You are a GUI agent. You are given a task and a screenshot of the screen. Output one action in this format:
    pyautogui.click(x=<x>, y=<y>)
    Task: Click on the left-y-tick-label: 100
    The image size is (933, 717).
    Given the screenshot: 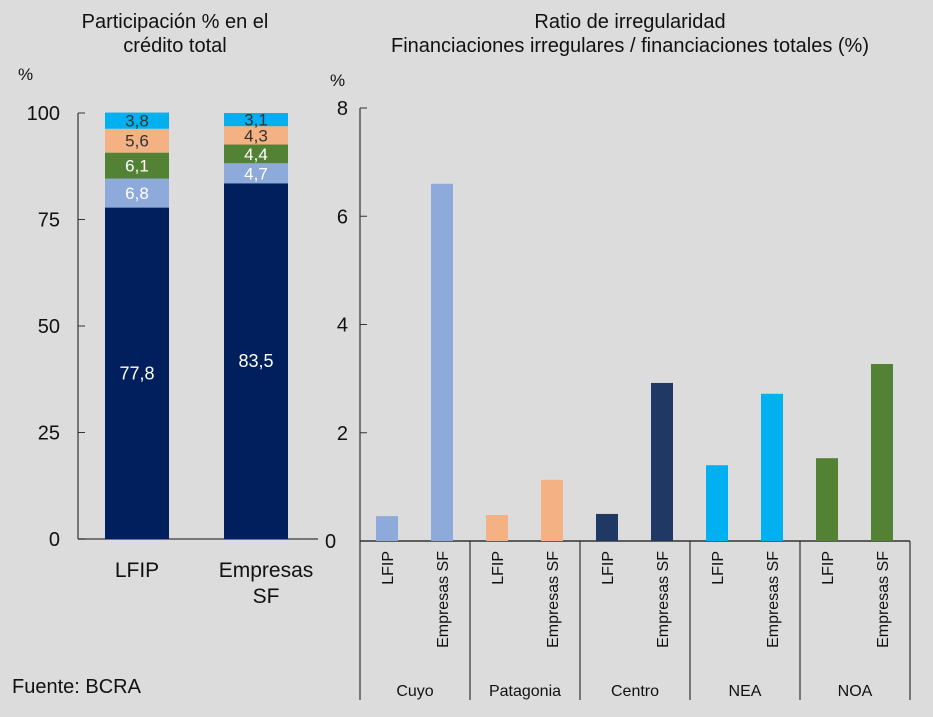 What is the action you would take?
    pyautogui.click(x=43, y=114)
    